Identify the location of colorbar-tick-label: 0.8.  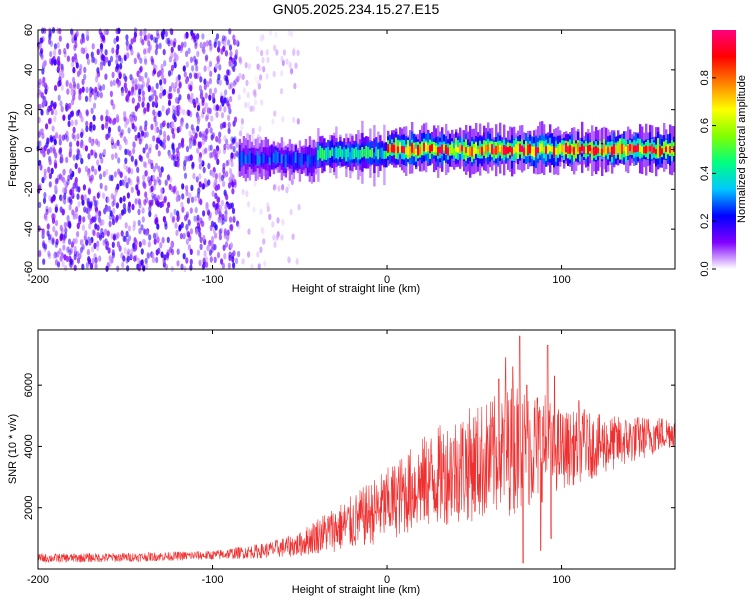
(705, 77).